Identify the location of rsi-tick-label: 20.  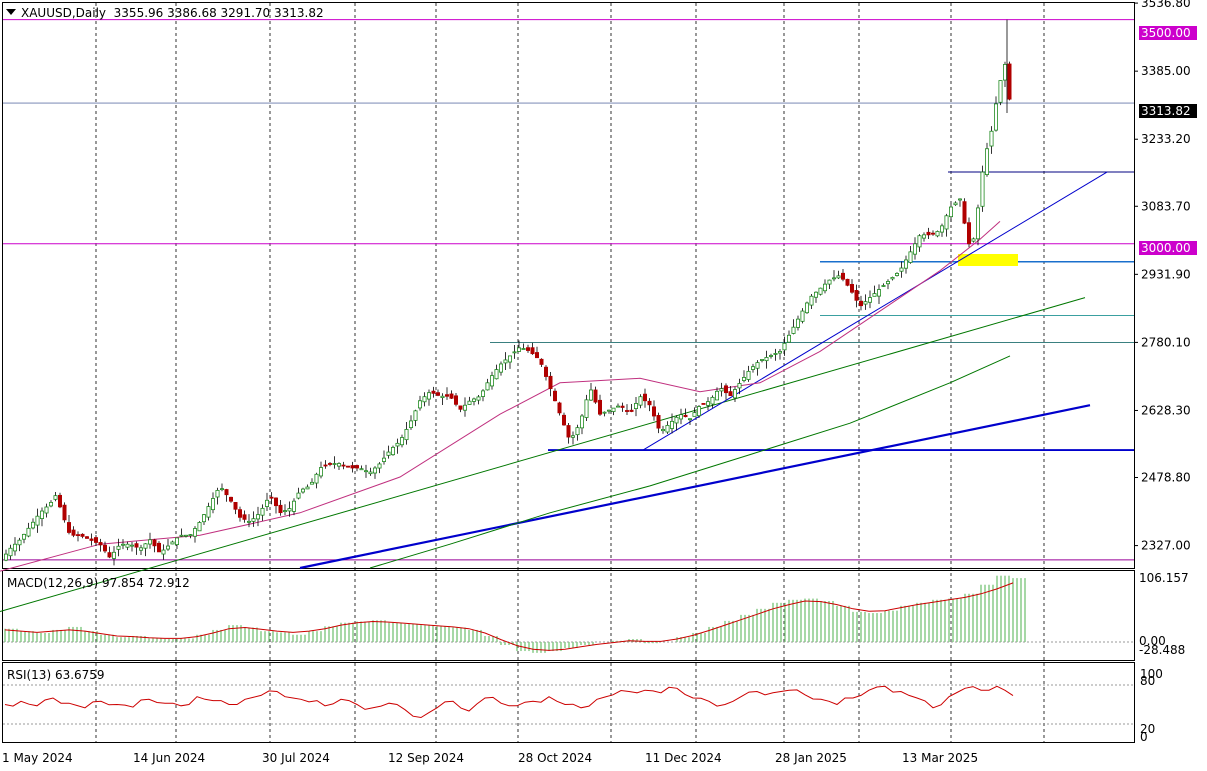
(1147, 729).